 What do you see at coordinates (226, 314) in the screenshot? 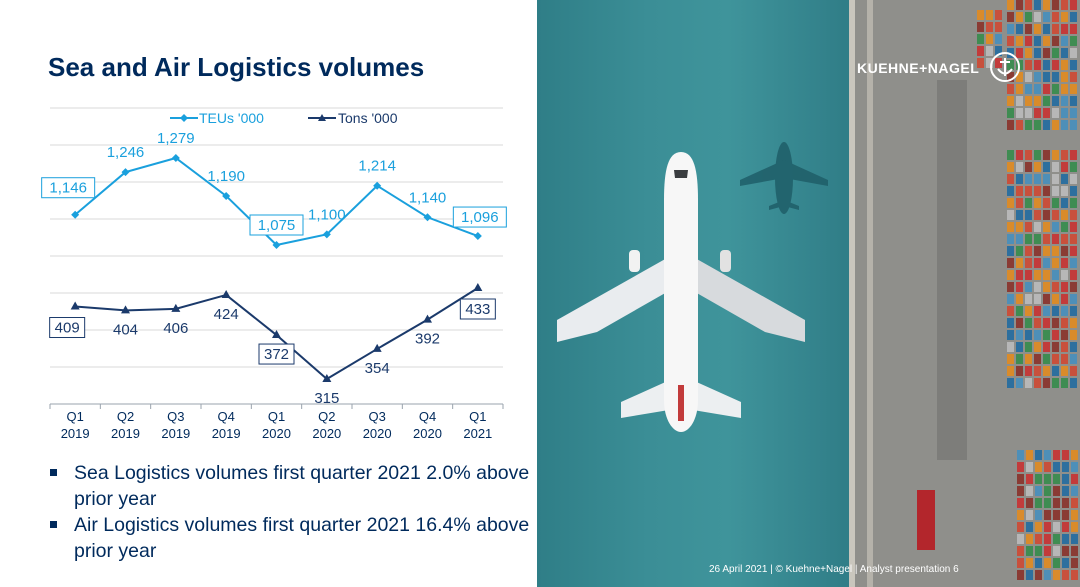
I see `tons-data-label: 424` at bounding box center [226, 314].